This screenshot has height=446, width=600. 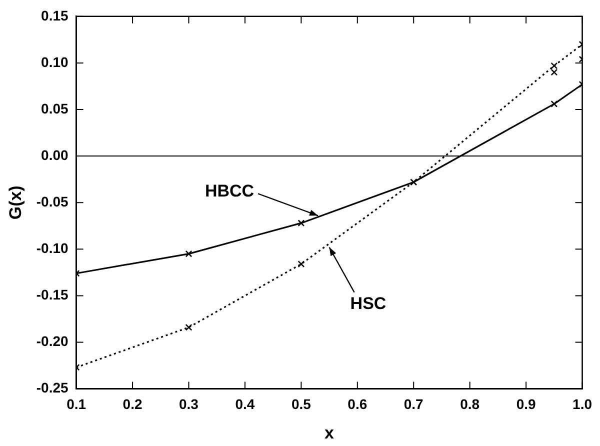 I want to click on y-tick-label: -0.25, so click(x=52, y=388).